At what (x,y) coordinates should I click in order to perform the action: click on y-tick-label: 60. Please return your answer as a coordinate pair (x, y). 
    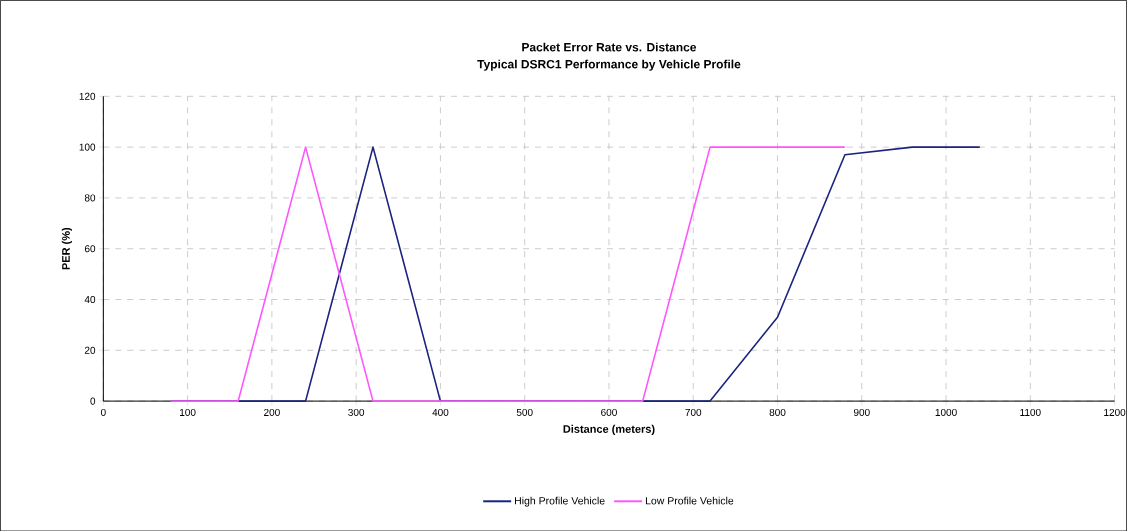
    Looking at the image, I should click on (90, 248).